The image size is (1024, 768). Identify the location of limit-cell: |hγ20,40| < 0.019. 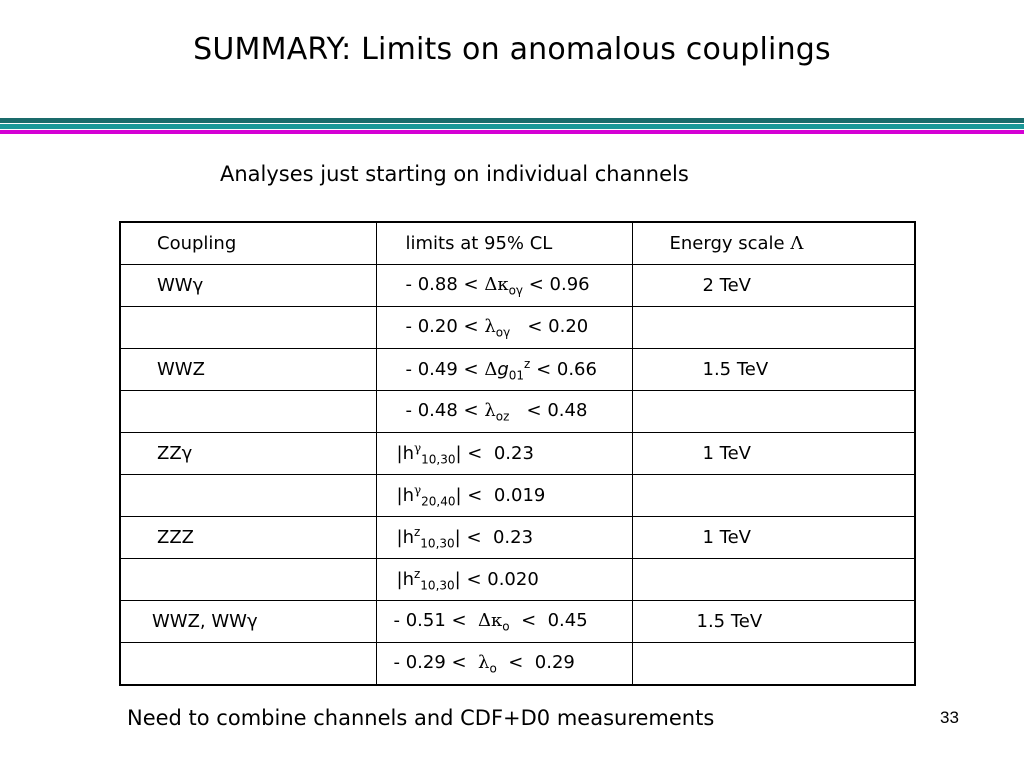
(504, 495).